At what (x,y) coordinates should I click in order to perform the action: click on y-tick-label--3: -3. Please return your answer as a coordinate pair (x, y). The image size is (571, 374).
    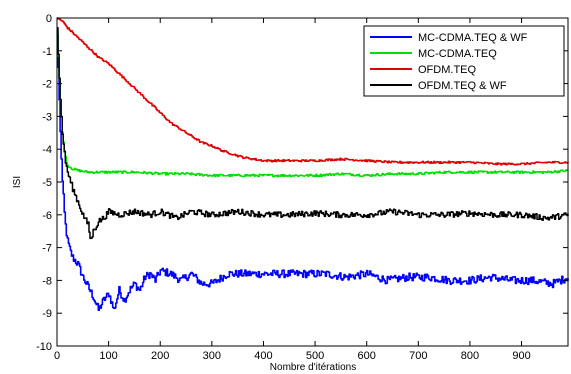
    Looking at the image, I should click on (47, 117).